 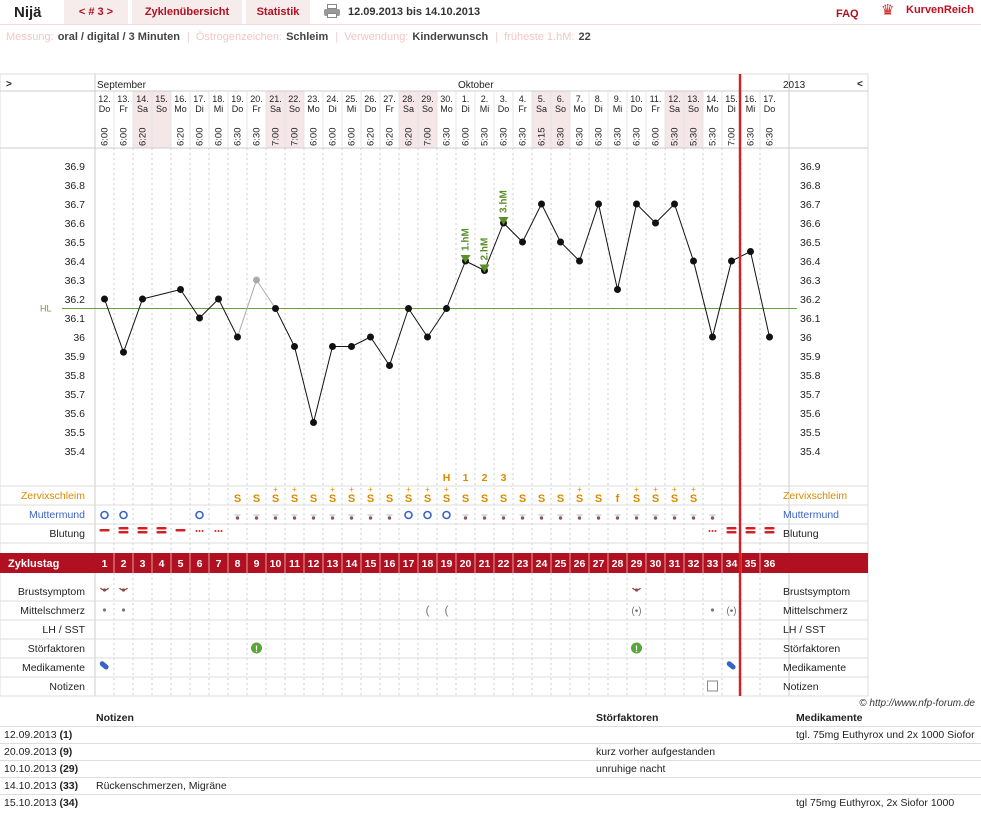 What do you see at coordinates (294, 99) in the screenshot?
I see `date-label: 22.` at bounding box center [294, 99].